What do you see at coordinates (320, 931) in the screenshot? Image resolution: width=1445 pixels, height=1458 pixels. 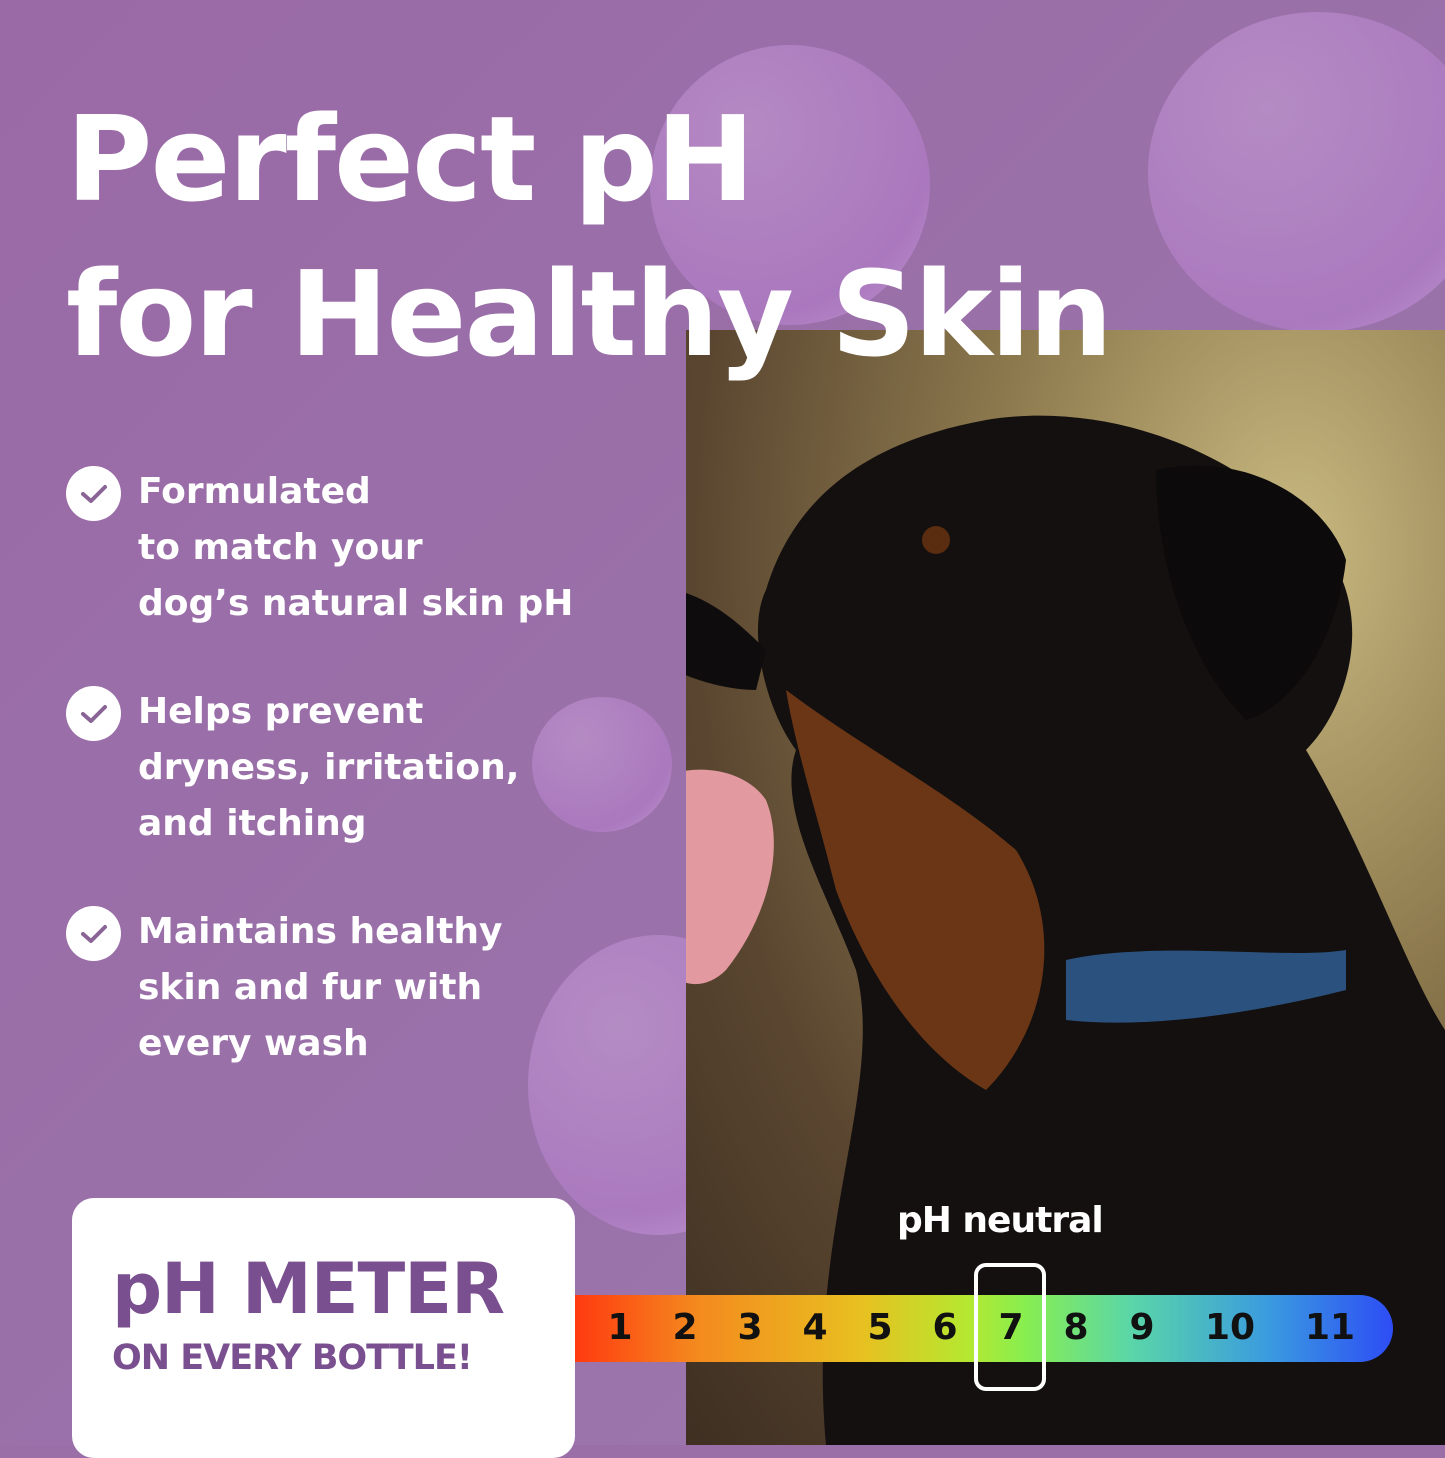 I see `benefit-text: Maintains healthy` at bounding box center [320, 931].